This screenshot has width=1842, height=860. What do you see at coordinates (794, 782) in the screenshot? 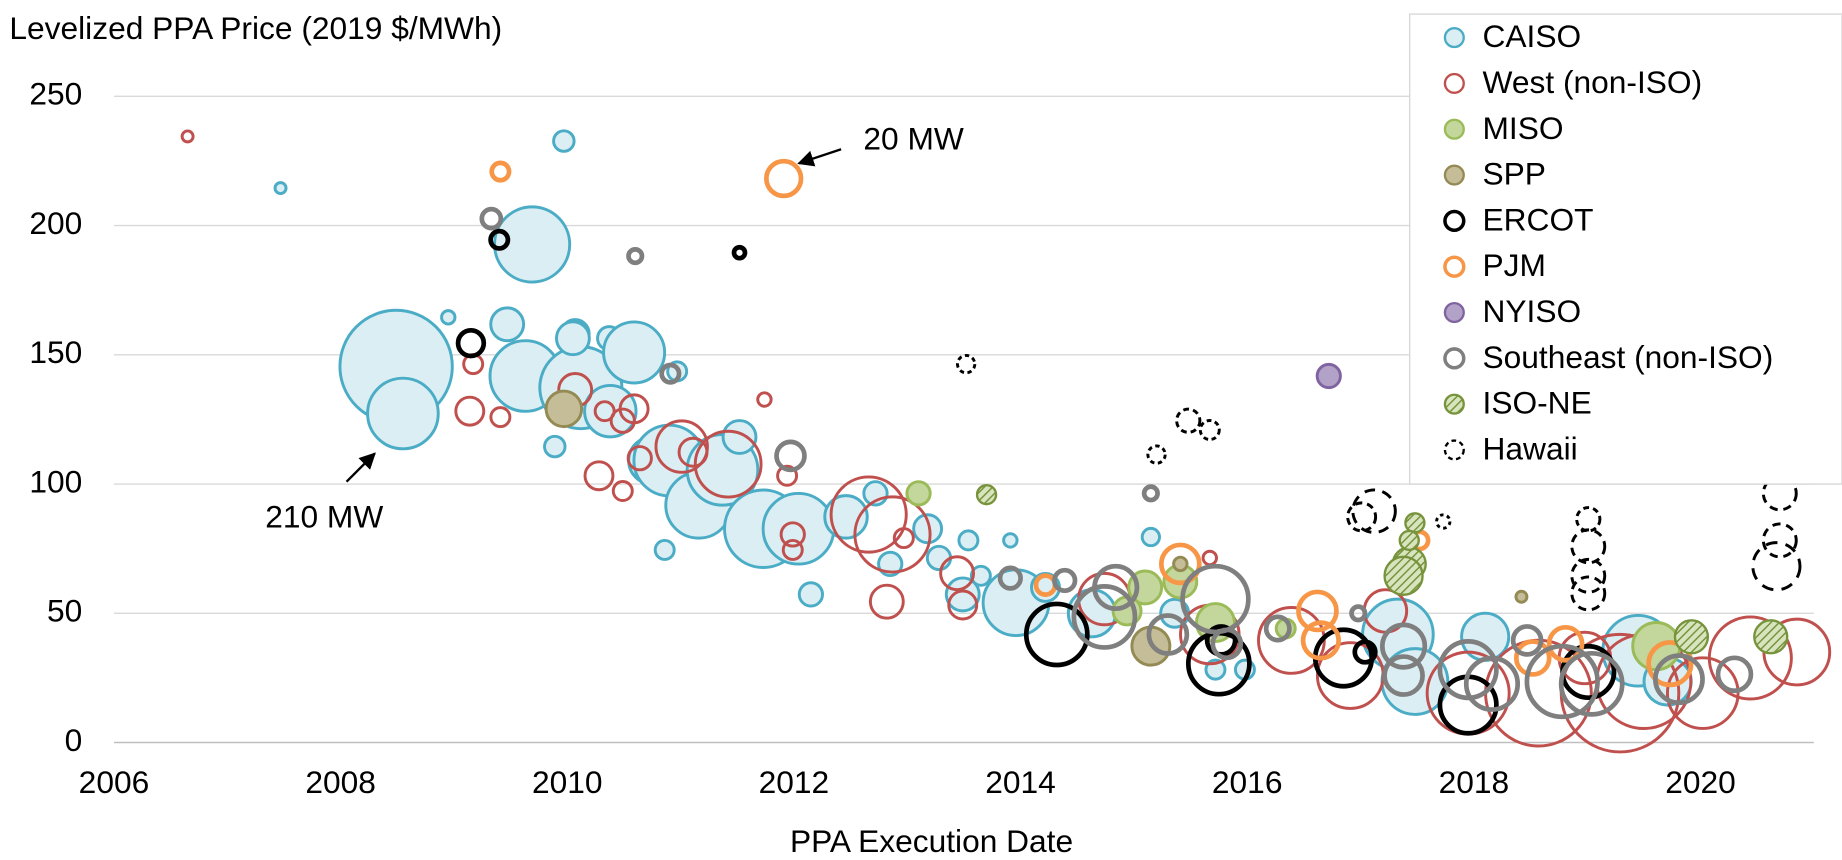
I see `x-tick-label: 2012` at bounding box center [794, 782].